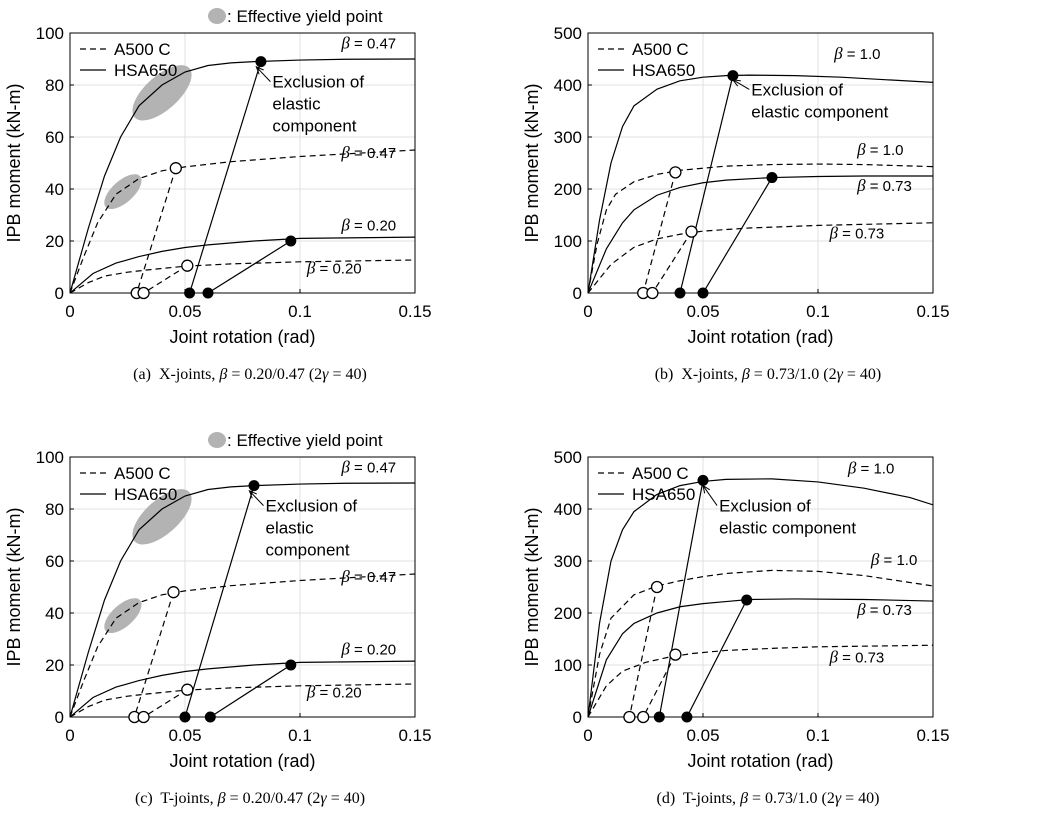  What do you see at coordinates (709, 374) in the screenshot?
I see `caption-joint: X-joints,` at bounding box center [709, 374].